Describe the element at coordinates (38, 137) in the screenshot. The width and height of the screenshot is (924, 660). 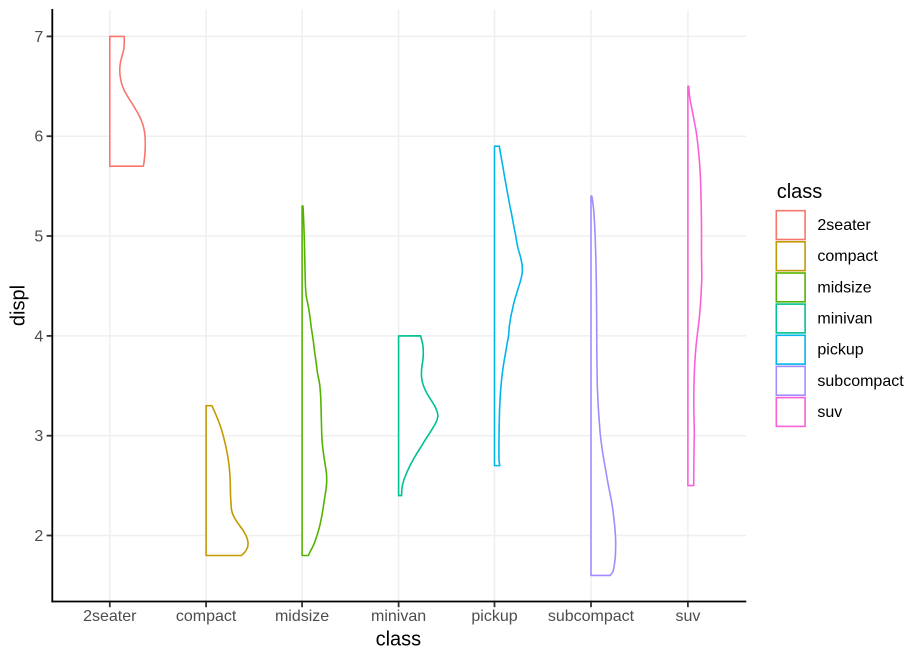
I see `svg-text: 6` at that location.